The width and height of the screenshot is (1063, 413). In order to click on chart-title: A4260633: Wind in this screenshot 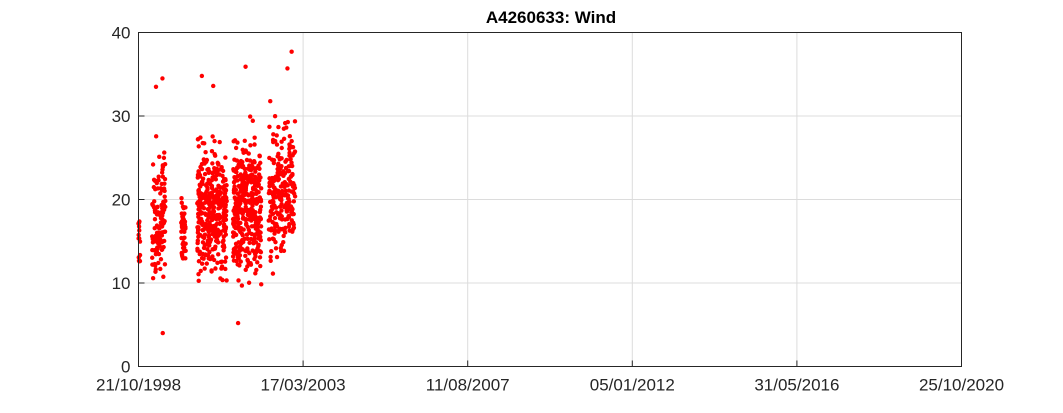, I will do `click(551, 17)`.